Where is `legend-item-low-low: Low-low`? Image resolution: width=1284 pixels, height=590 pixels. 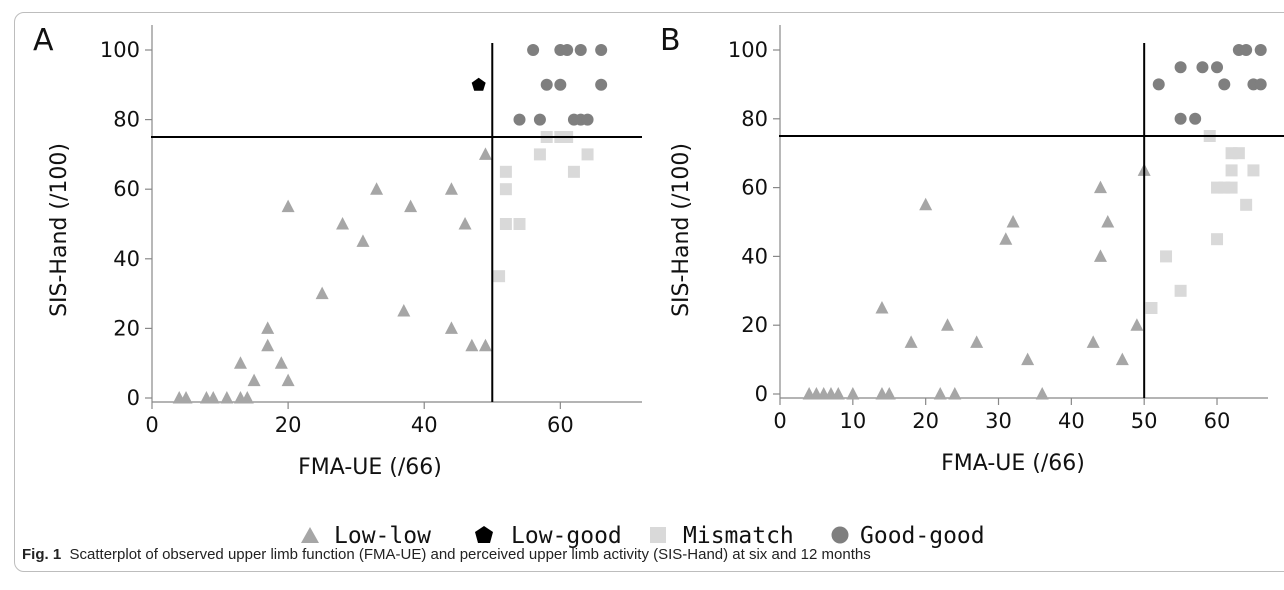 legend-item-low-low: Low-low is located at coordinates (366, 536).